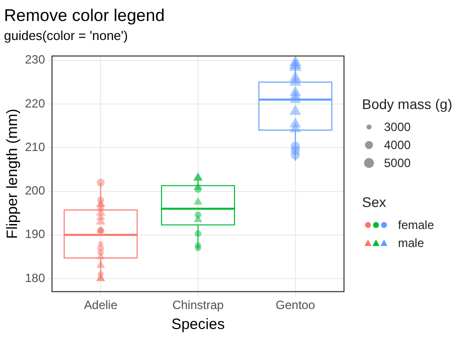 This screenshot has height=338, width=474. I want to click on legend-title: Sex, so click(375, 202).